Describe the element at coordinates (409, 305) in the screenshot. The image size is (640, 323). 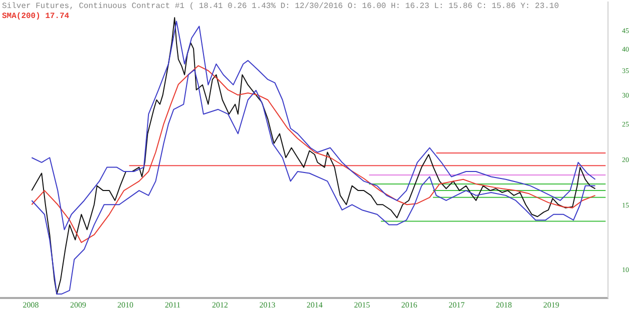
I see `x-tick-label: 2016` at that location.